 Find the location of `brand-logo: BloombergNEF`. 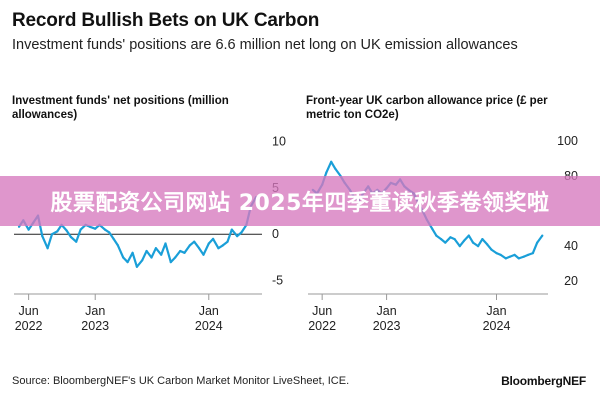

brand-logo: BloombergNEF is located at coordinates (543, 381).